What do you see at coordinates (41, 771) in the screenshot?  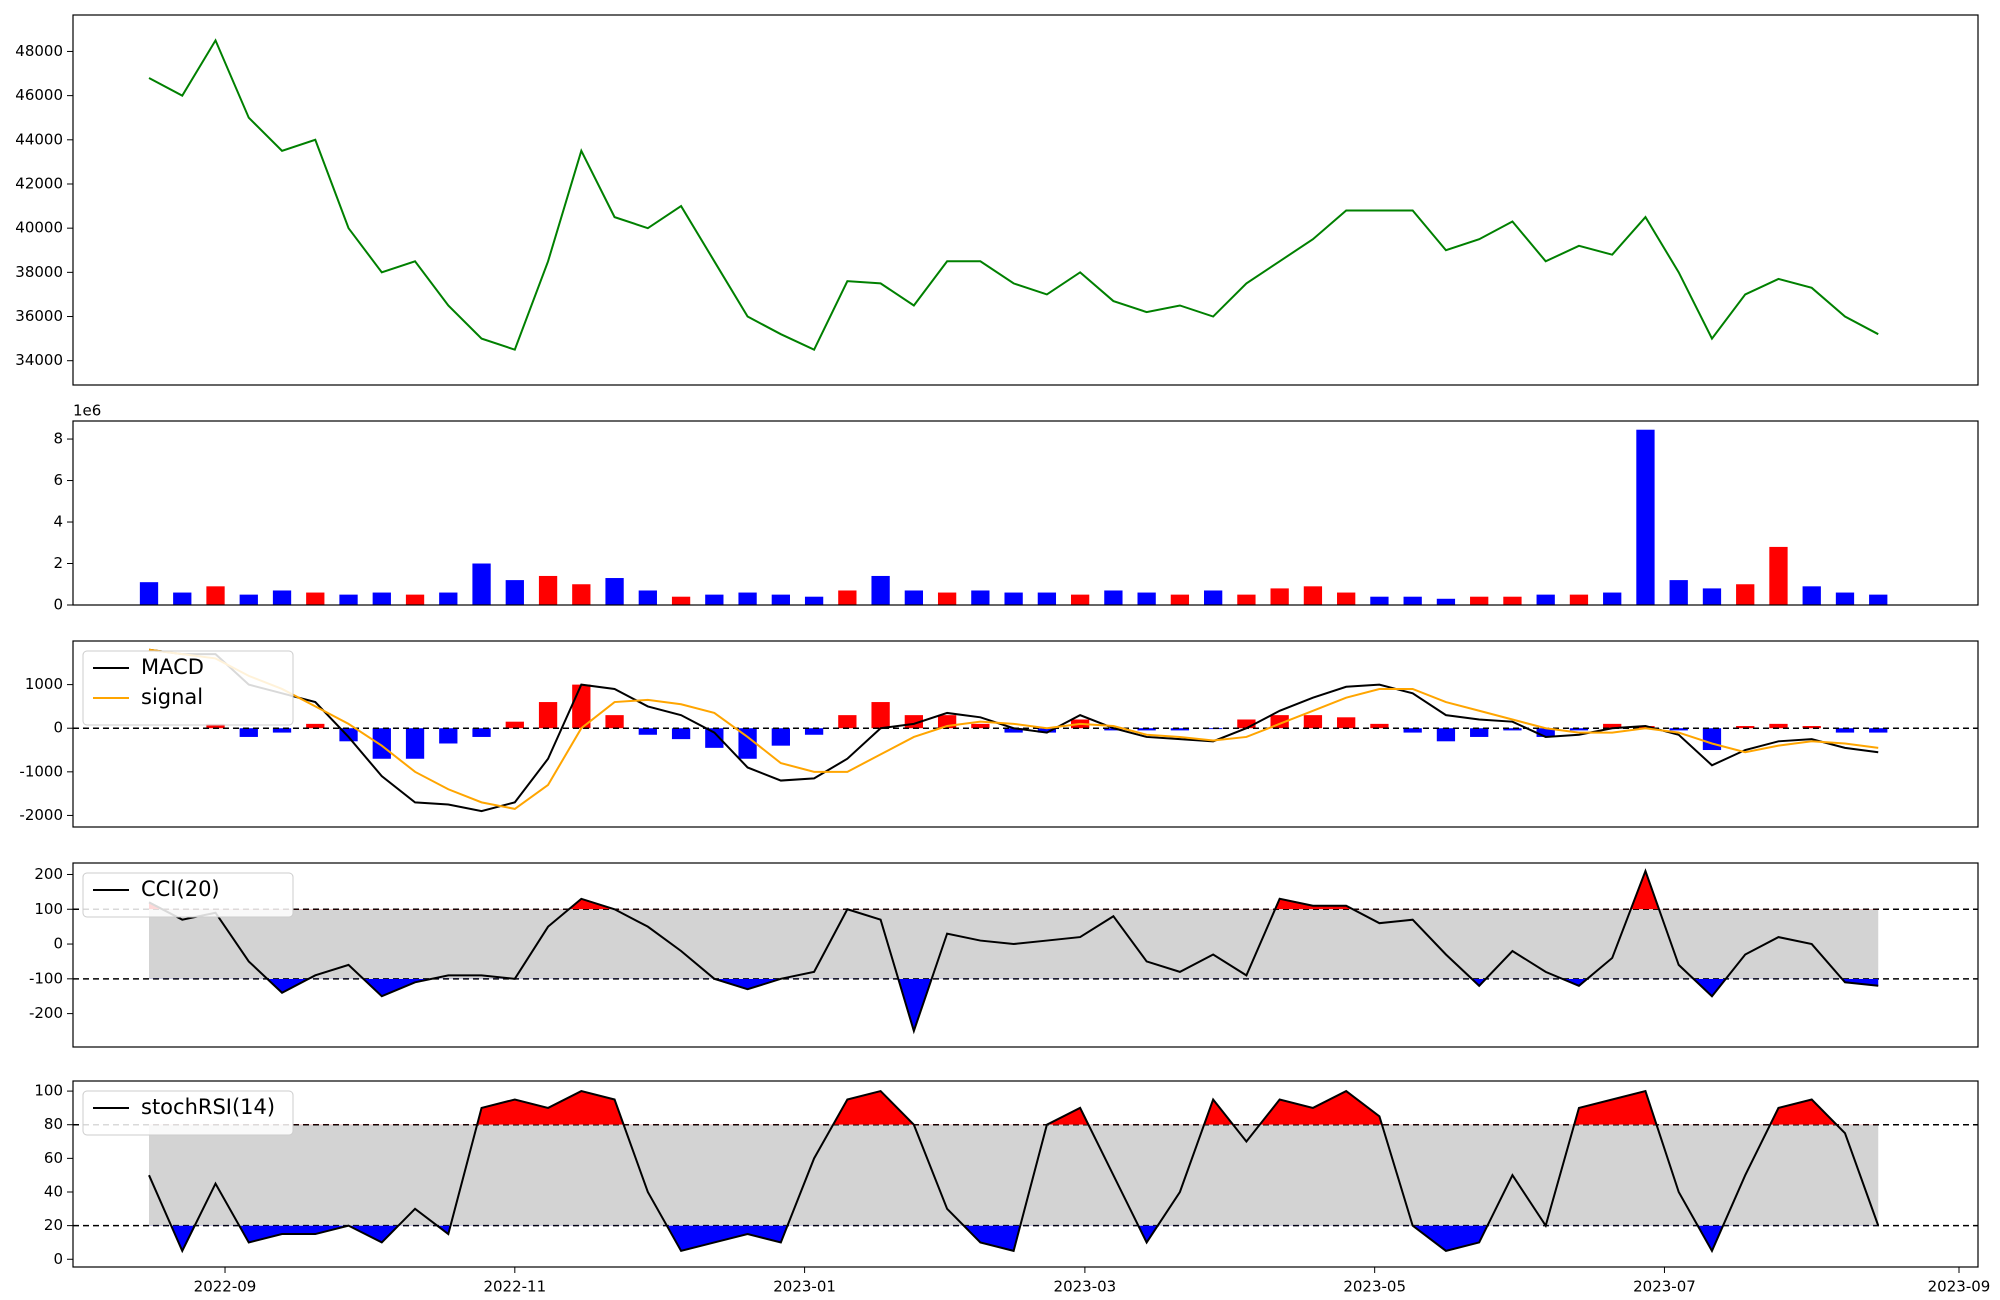 I see `y-tick-label: -1000` at bounding box center [41, 771].